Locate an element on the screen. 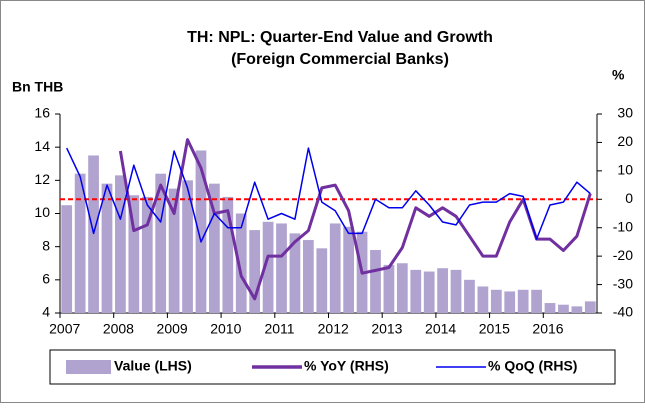 Image resolution: width=645 pixels, height=408 pixels. y2-tick-label: -20 is located at coordinates (623, 255).